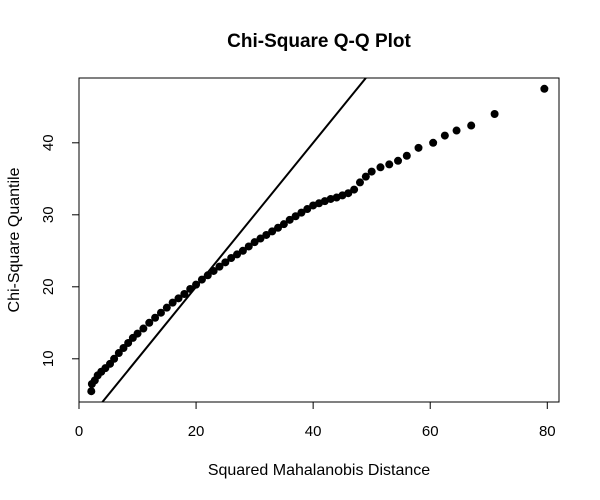 This screenshot has height=500, width=600. I want to click on x-tick-label: 20, so click(196, 431).